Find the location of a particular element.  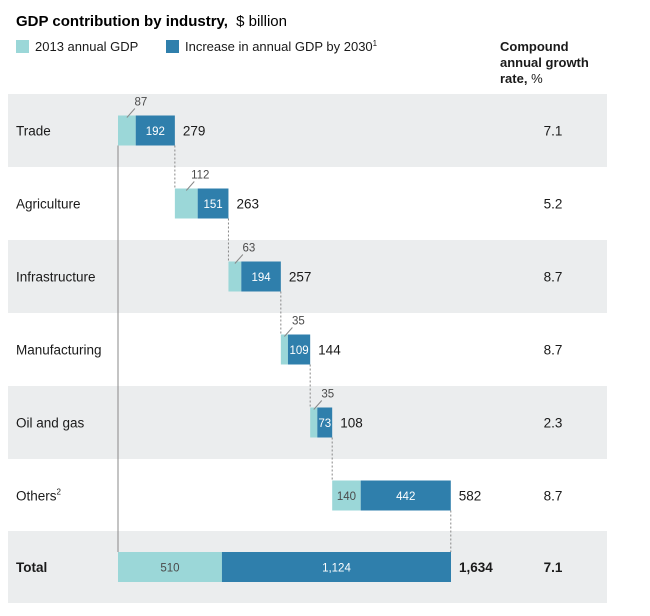

bar-total-label: 279 is located at coordinates (194, 131).